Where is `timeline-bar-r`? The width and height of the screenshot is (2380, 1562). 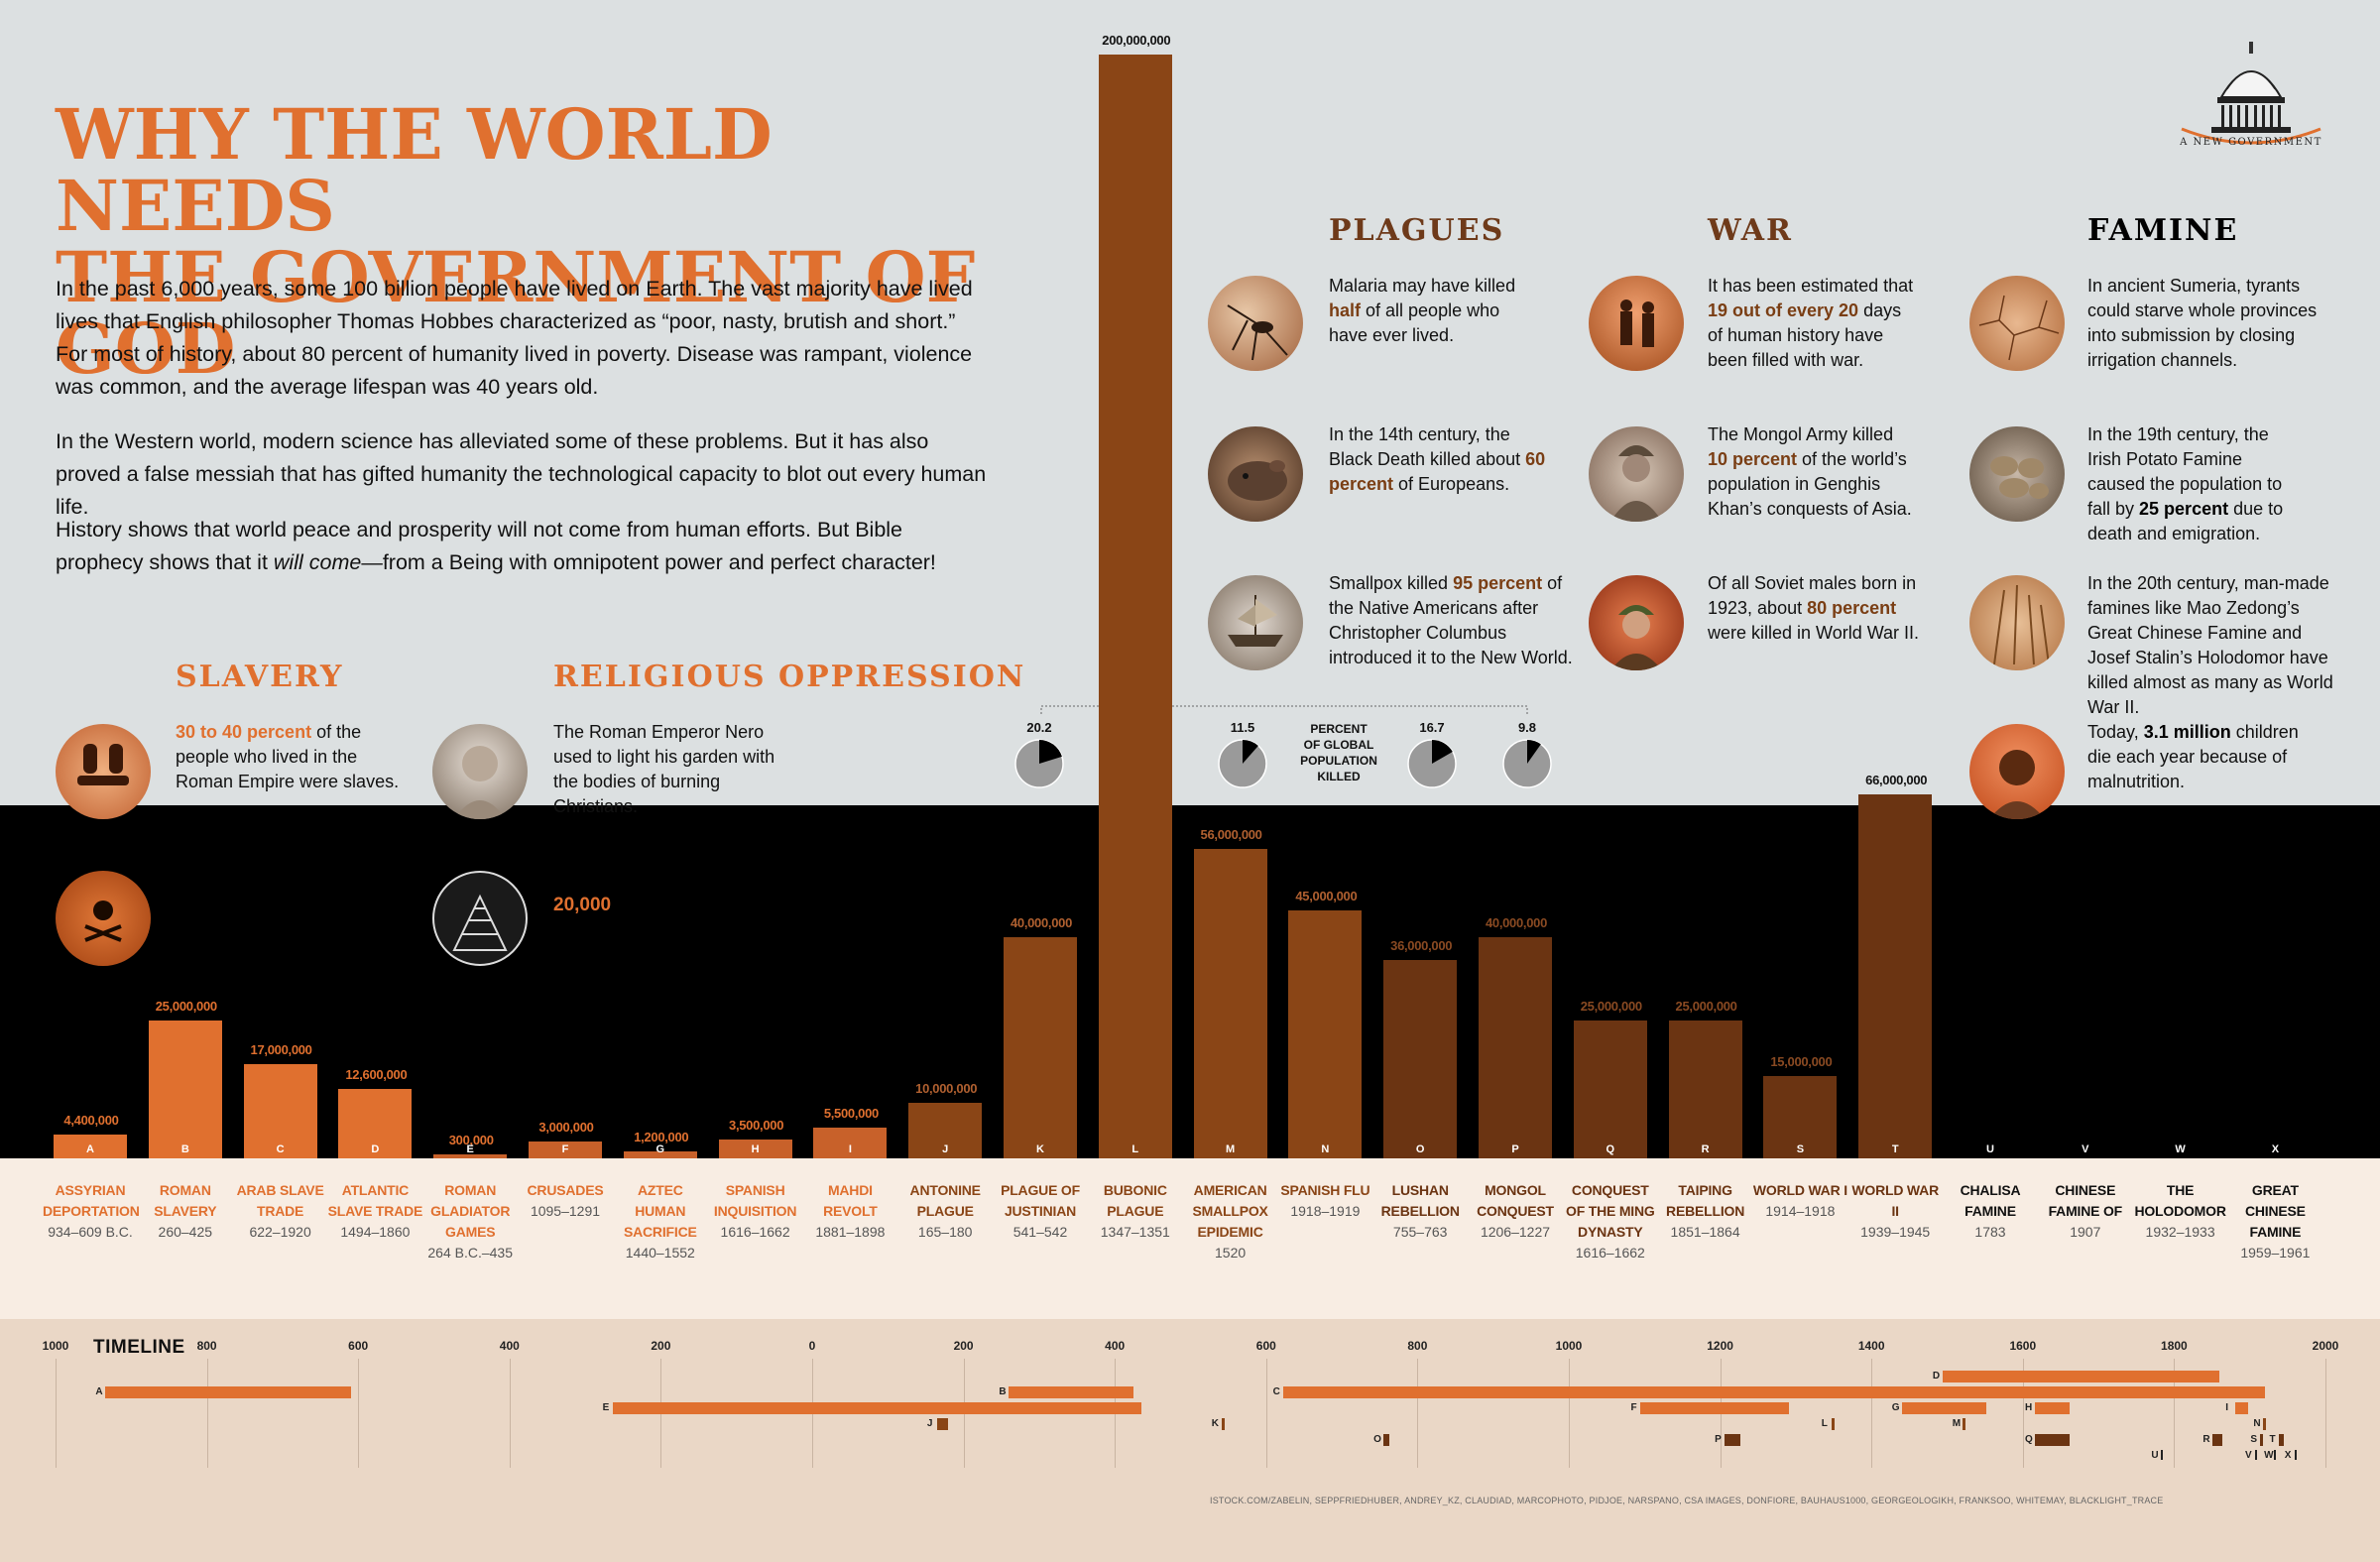
timeline-bar-r is located at coordinates (2217, 1440).